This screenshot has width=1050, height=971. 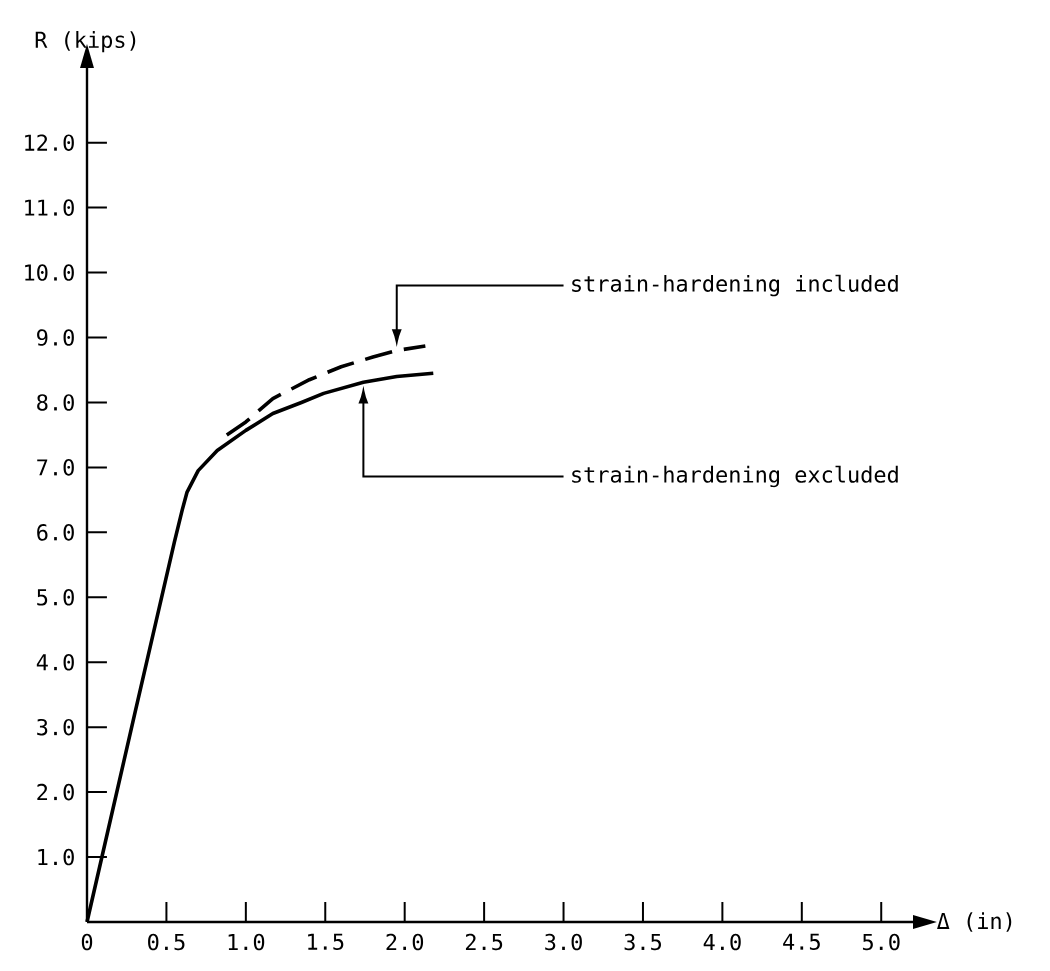 What do you see at coordinates (55, 337) in the screenshot?
I see `y-tick-label: 9.0` at bounding box center [55, 337].